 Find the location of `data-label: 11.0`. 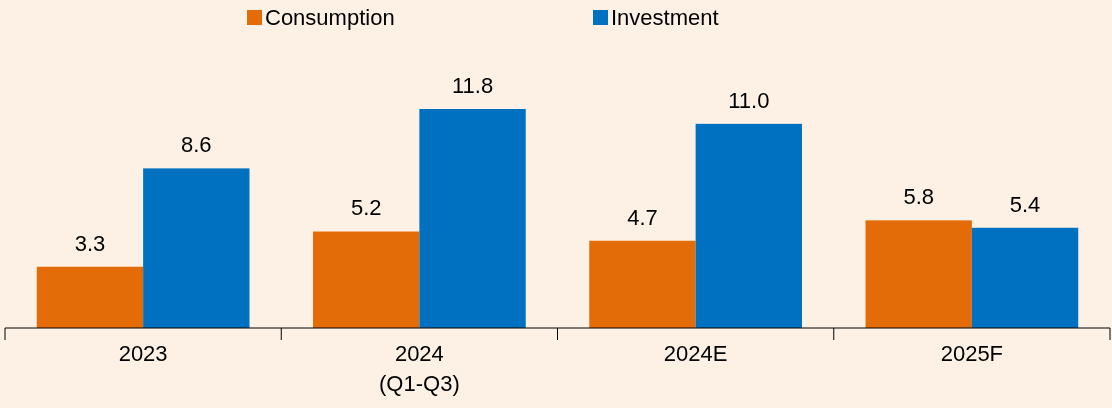

data-label: 11.0 is located at coordinates (749, 100).